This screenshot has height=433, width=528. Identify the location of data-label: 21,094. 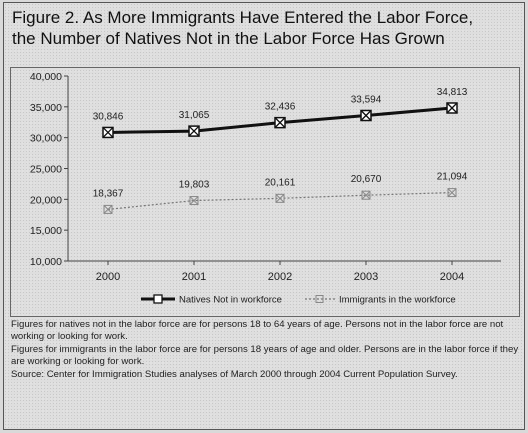
(452, 177).